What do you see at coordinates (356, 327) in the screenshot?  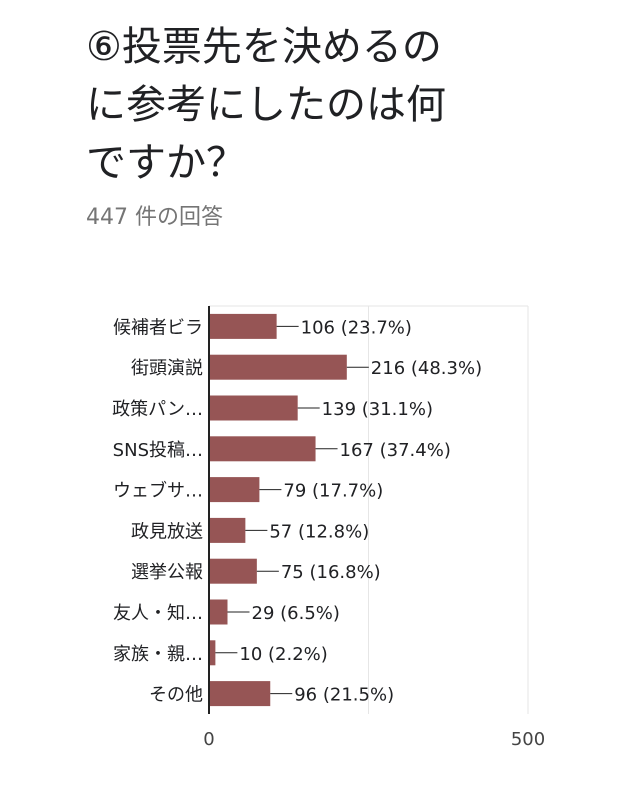 I see `data-label: 106 (23.7%)` at bounding box center [356, 327].